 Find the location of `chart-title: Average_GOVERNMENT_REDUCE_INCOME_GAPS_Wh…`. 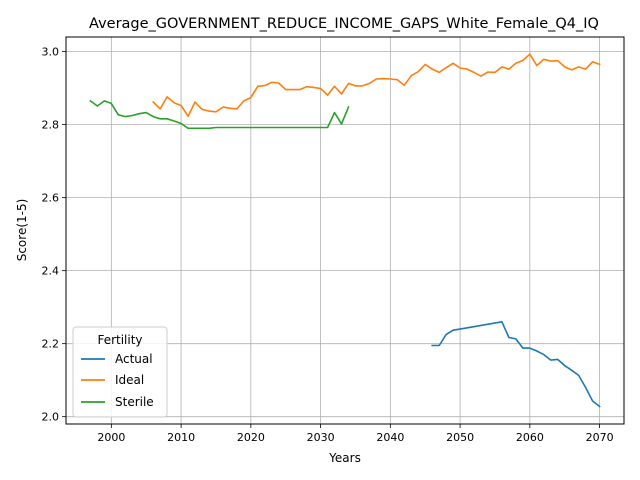

chart-title: Average_GOVERNMENT_REDUCE_INCOME_GAPS_Wh… is located at coordinates (344, 24).